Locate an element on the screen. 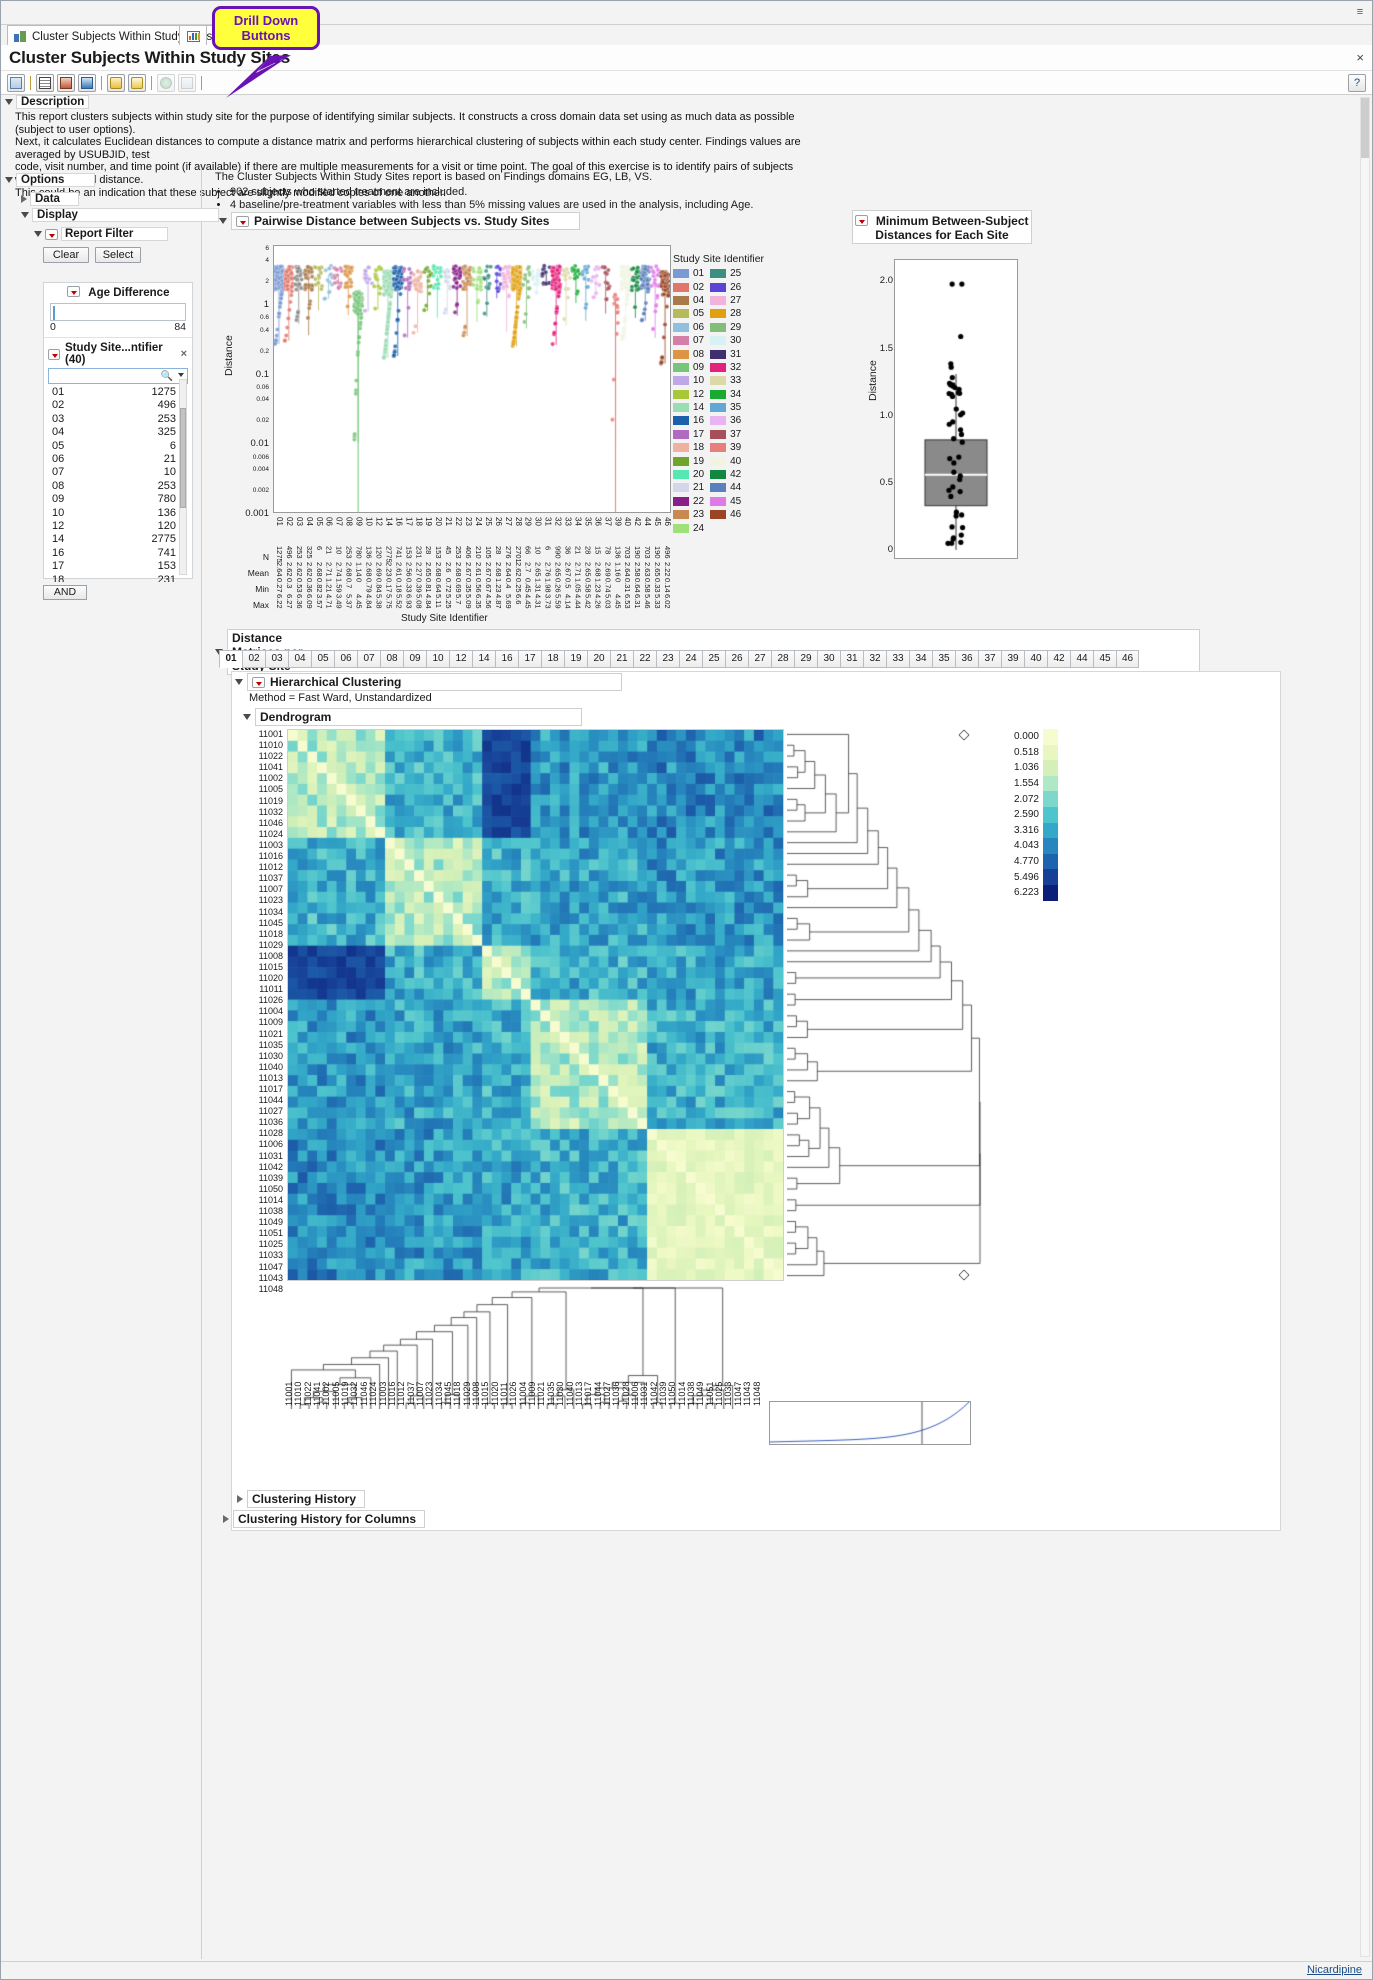 The image size is (1373, 1980). study-site-tab-01: 01 is located at coordinates (230, 659).